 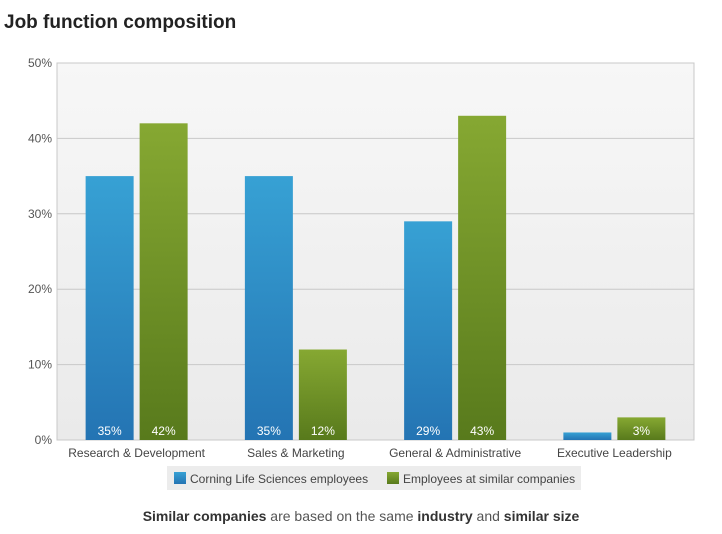 What do you see at coordinates (164, 431) in the screenshot?
I see `bar-value-label: 42%` at bounding box center [164, 431].